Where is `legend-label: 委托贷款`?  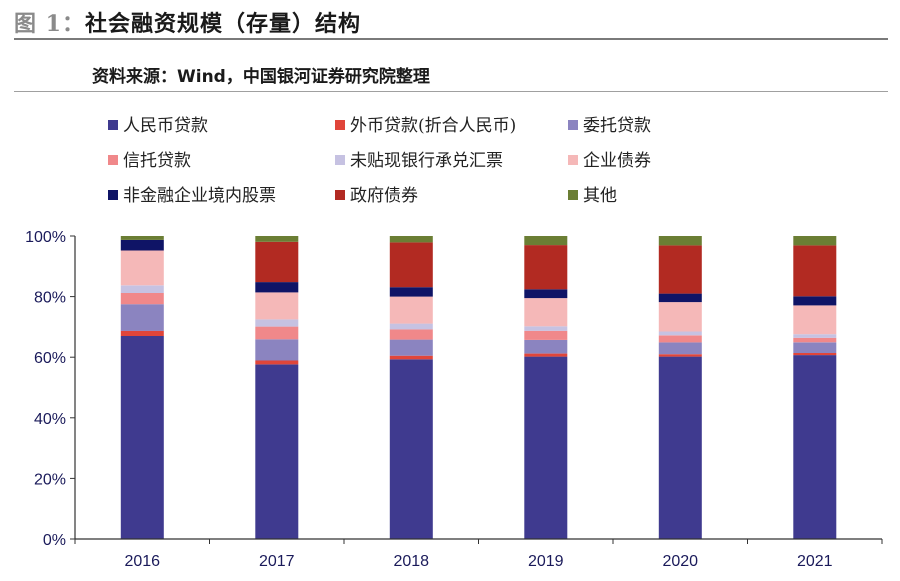
legend-label: 委托贷款 is located at coordinates (617, 126).